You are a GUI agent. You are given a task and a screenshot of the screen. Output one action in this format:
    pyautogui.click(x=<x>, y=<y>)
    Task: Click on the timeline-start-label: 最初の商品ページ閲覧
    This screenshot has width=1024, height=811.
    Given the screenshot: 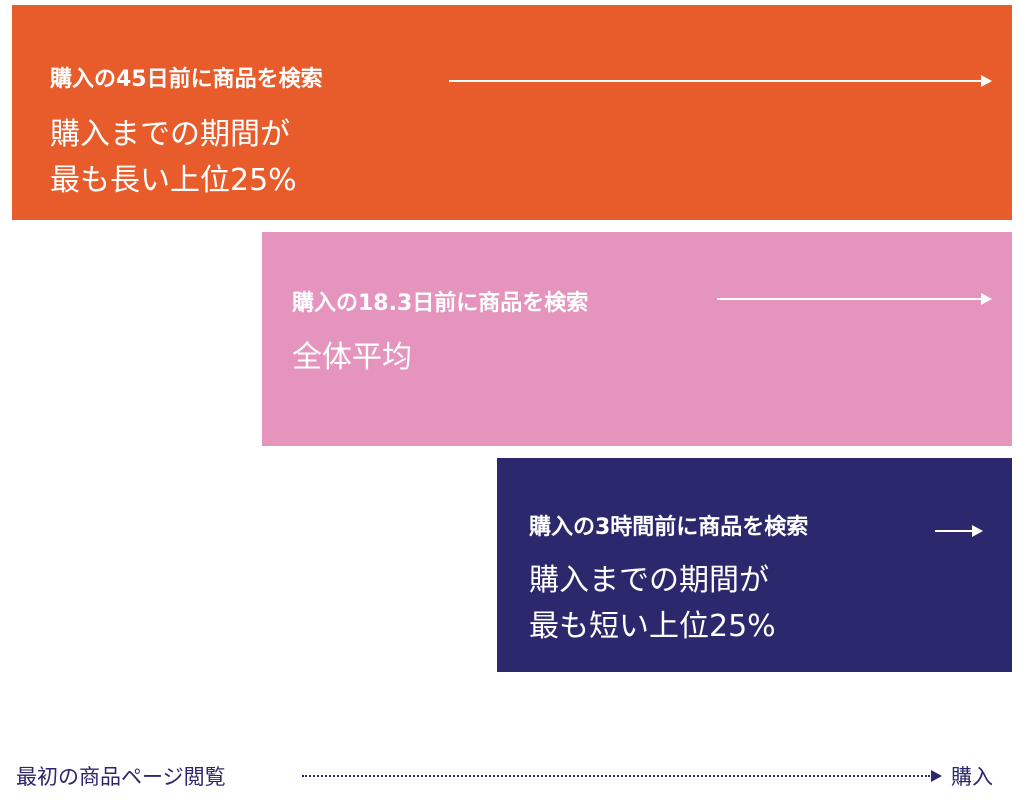 What is the action you would take?
    pyautogui.click(x=121, y=777)
    